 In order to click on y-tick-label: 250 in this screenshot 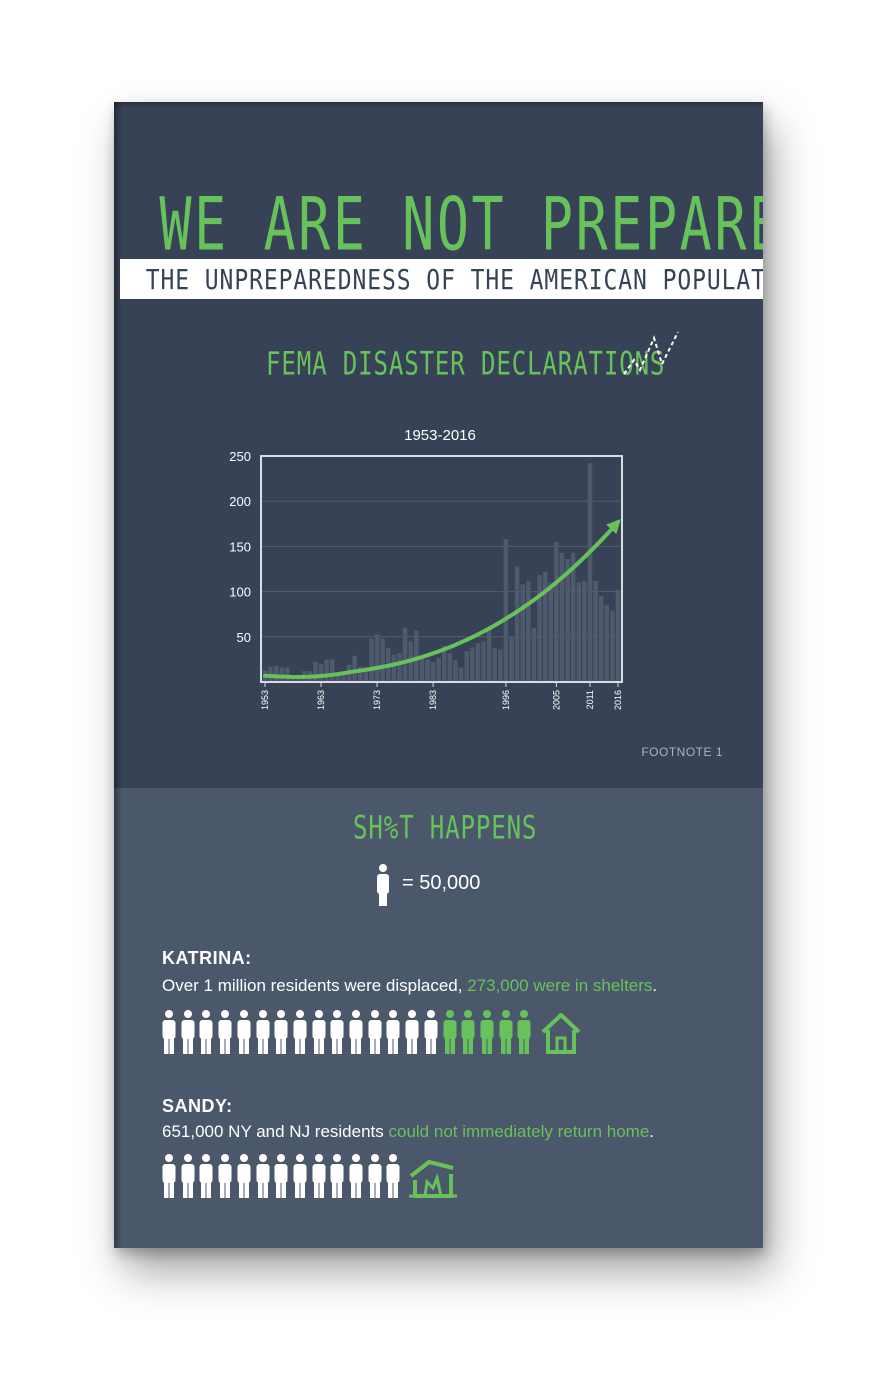, I will do `click(240, 456)`.